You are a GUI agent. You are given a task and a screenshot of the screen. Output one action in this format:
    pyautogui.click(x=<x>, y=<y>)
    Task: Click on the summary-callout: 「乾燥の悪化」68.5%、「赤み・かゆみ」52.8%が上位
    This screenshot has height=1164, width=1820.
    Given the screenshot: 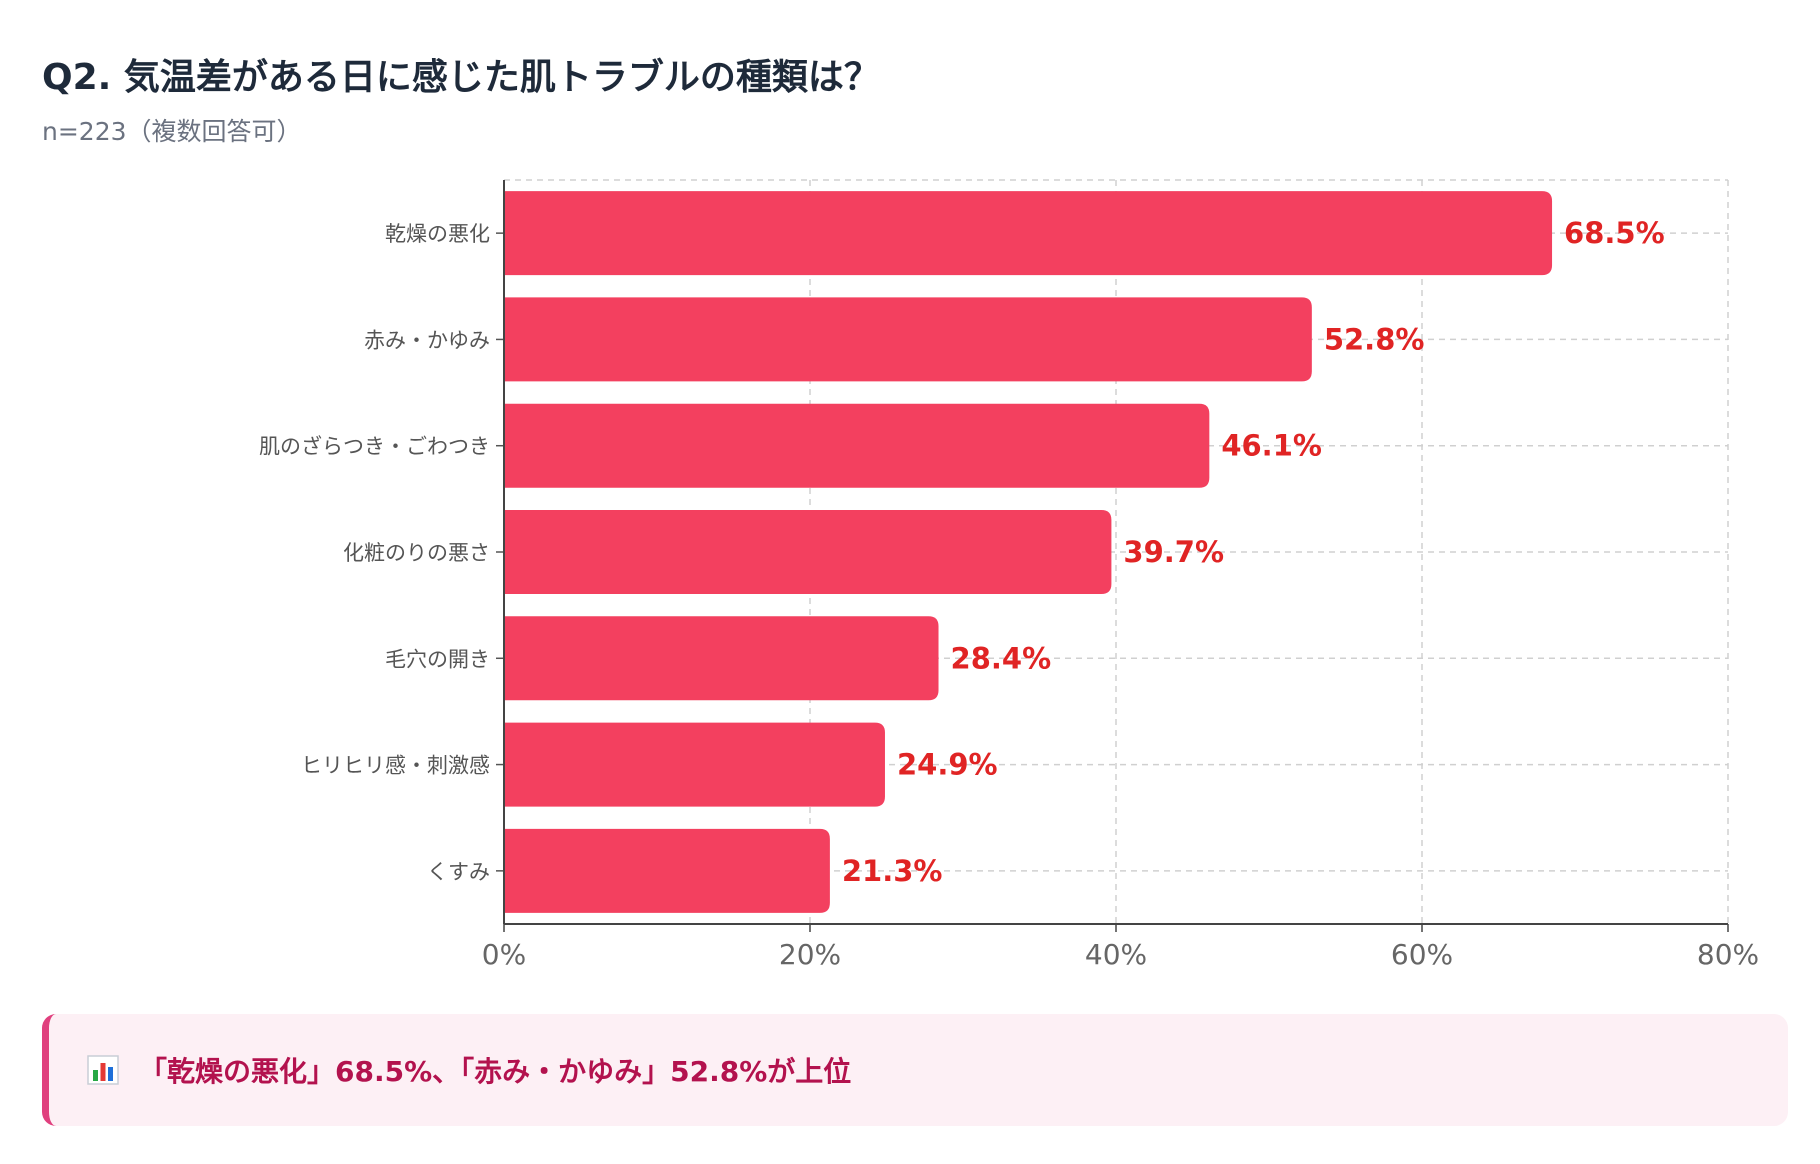 What is the action you would take?
    pyautogui.click(x=915, y=1070)
    